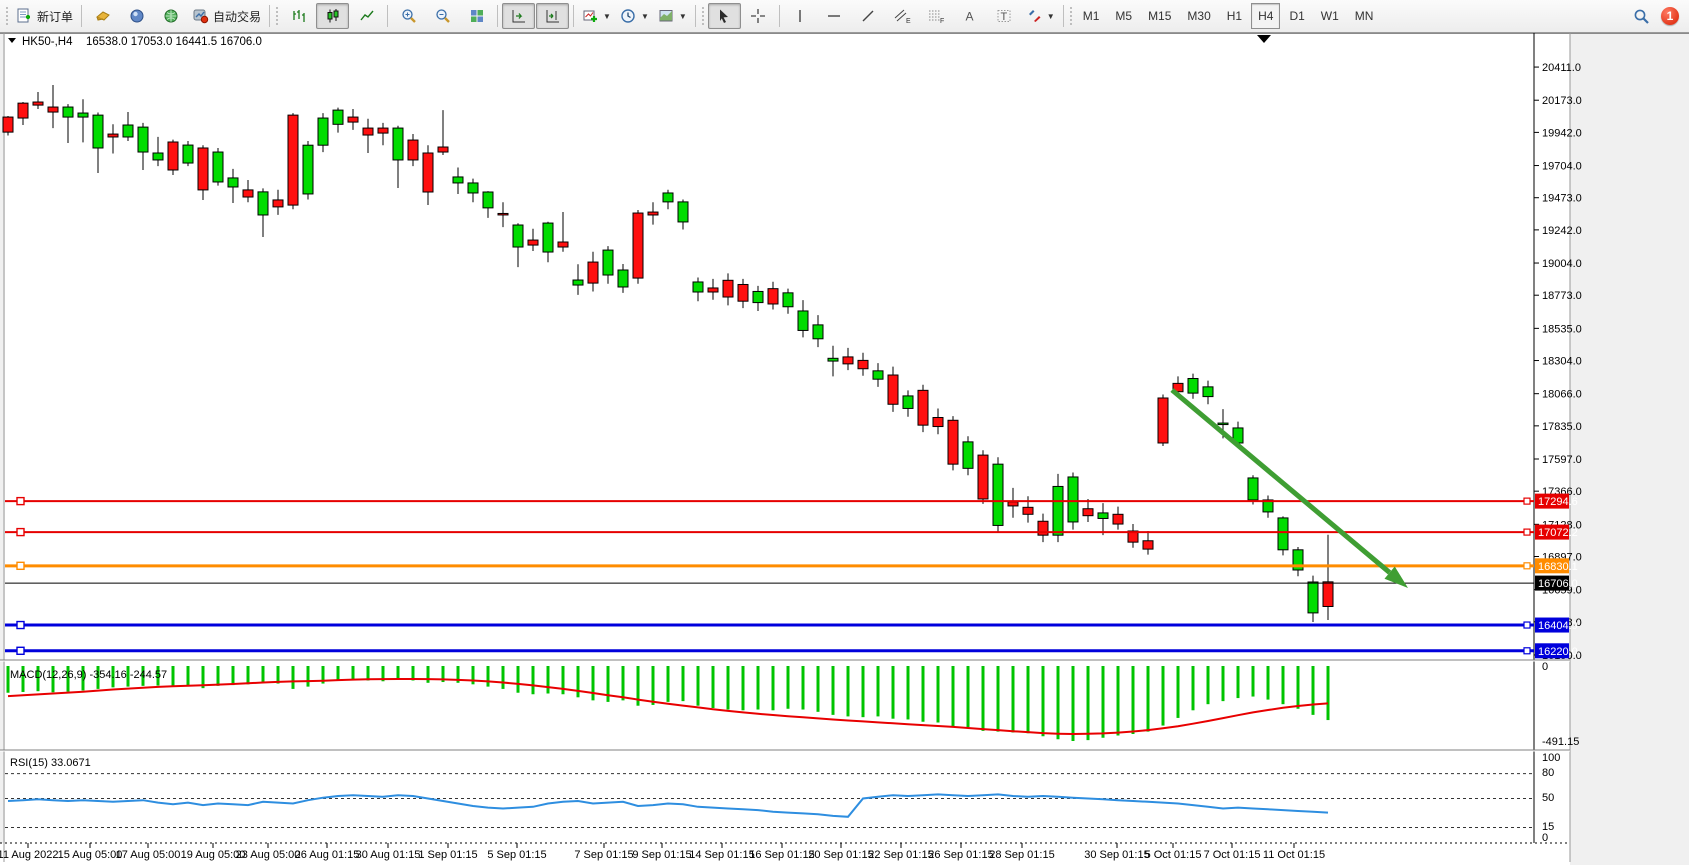 This screenshot has width=1689, height=865. I want to click on fibonacci-button: F, so click(936, 16).